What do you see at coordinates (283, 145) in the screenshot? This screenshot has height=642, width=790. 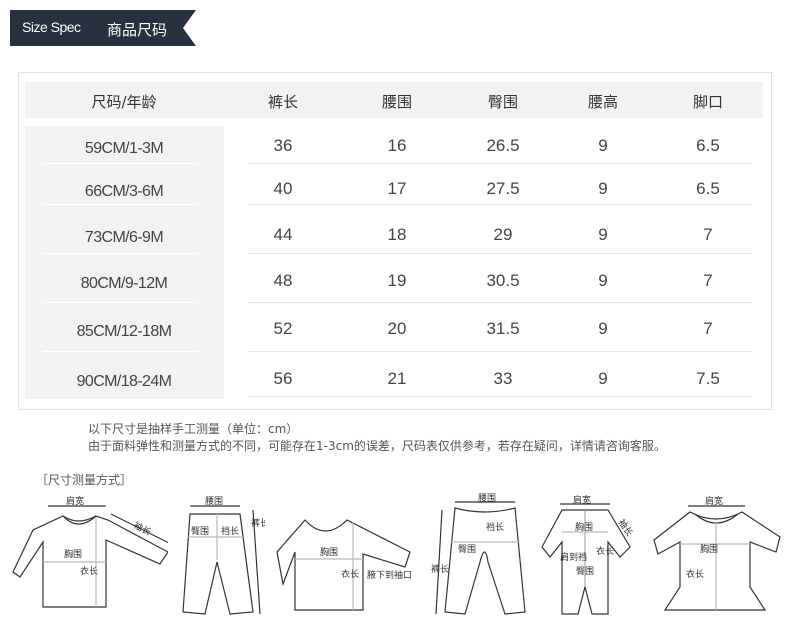 I see `table-cell: 36` at bounding box center [283, 145].